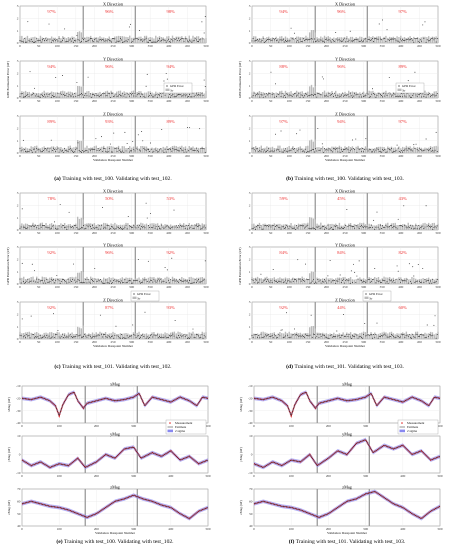  I want to click on coverage-percentage: 82%, so click(402, 252).